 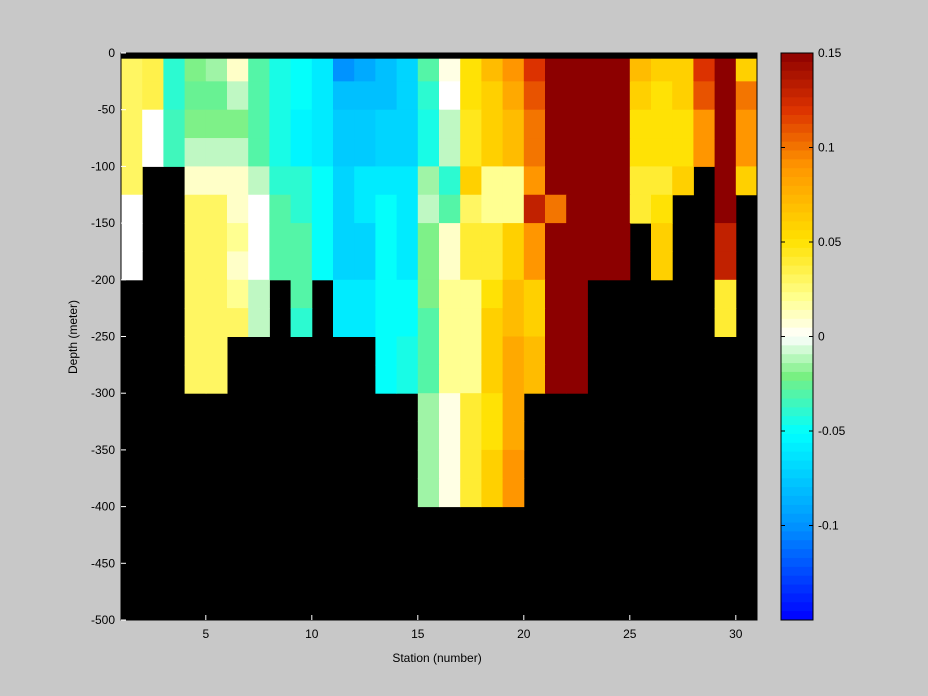 What do you see at coordinates (103, 166) in the screenshot?
I see `y-tick-label: -100` at bounding box center [103, 166].